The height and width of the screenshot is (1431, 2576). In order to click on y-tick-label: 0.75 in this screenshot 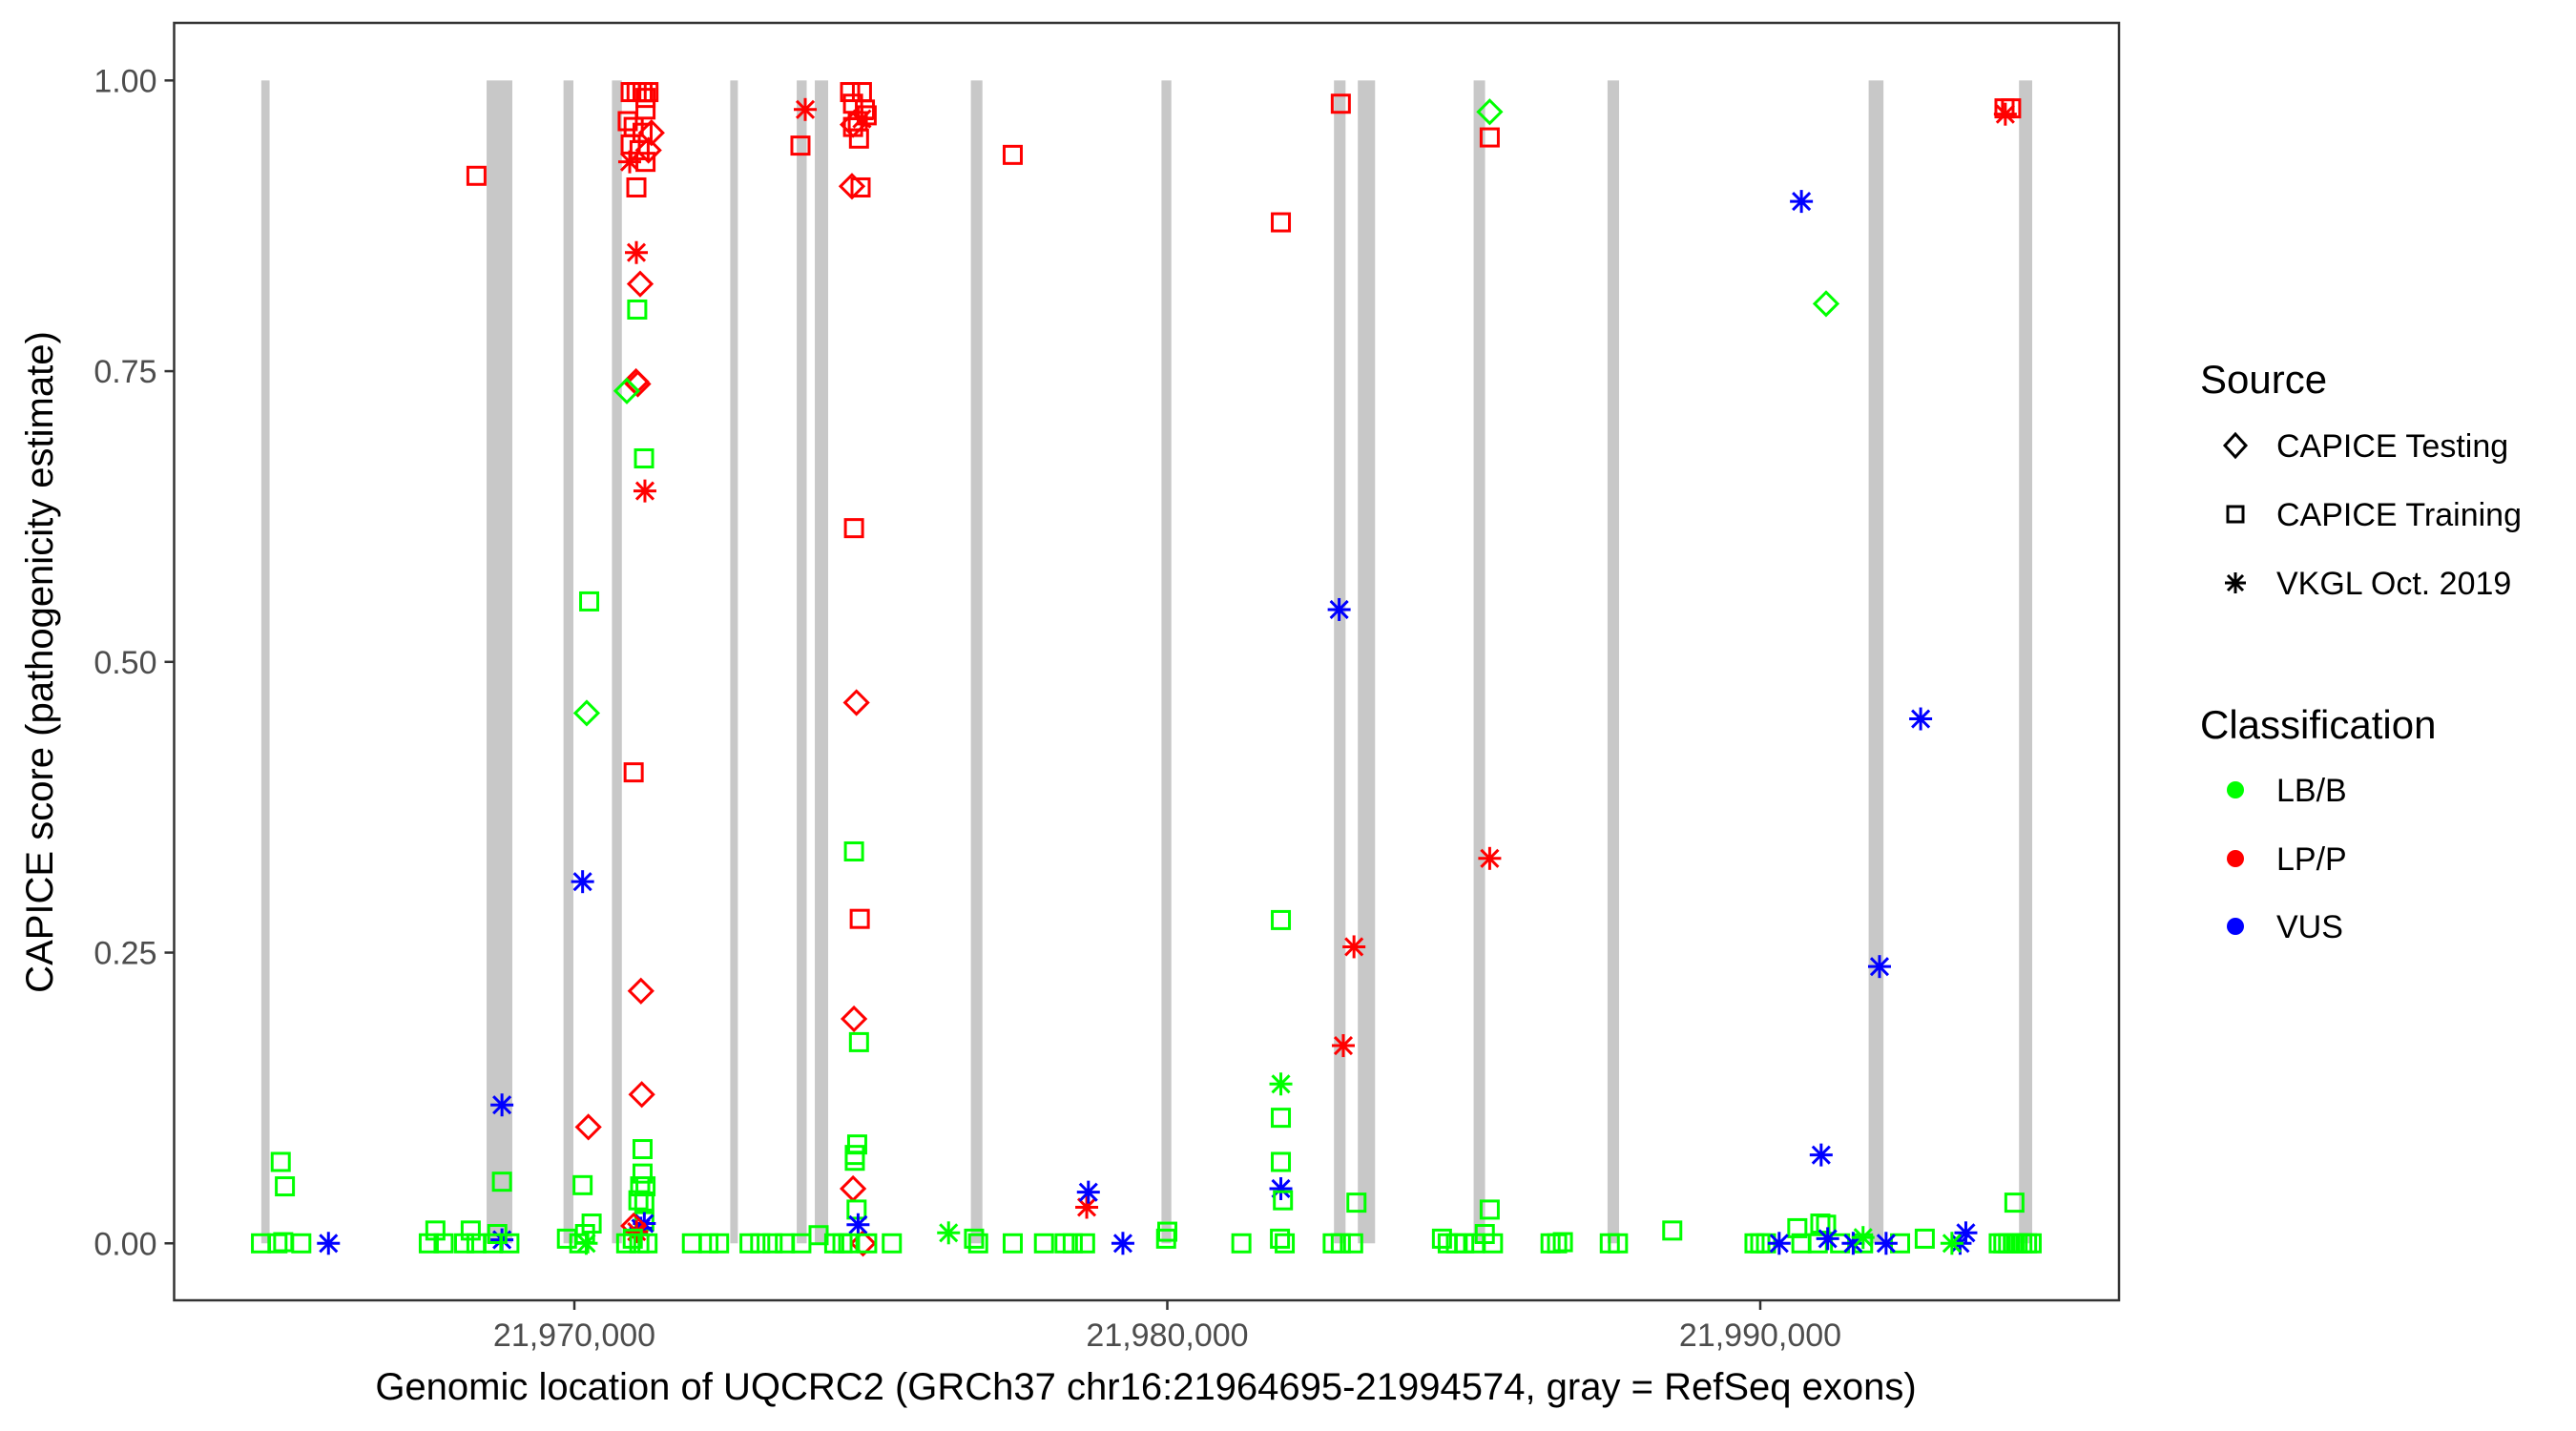, I will do `click(124, 372)`.